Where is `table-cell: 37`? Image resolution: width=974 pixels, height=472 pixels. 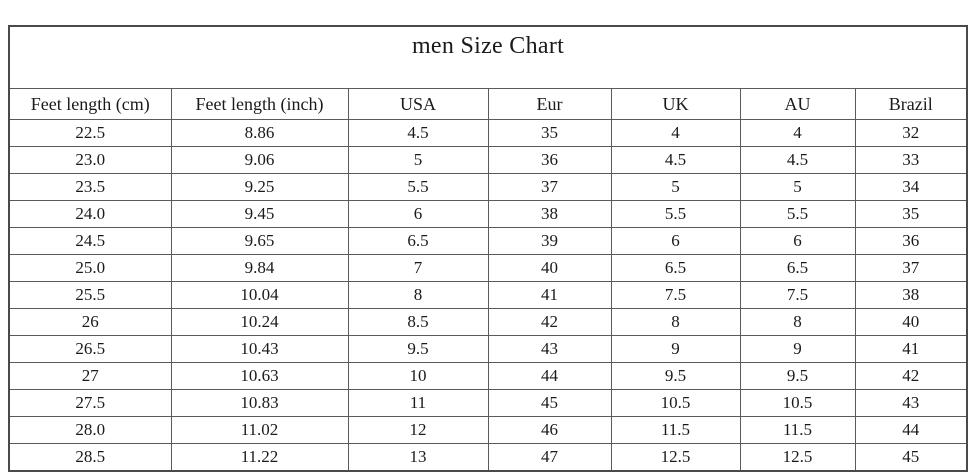 table-cell: 37 is located at coordinates (911, 268).